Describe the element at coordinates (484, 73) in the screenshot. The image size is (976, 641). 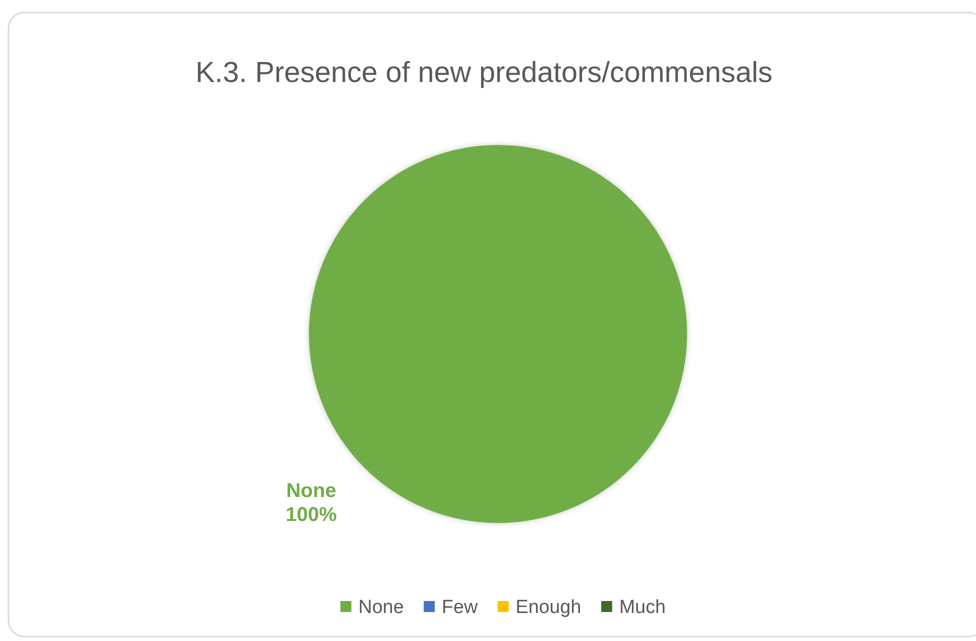
I see `chart-title: K.3. Presence of new predators/commensals` at that location.